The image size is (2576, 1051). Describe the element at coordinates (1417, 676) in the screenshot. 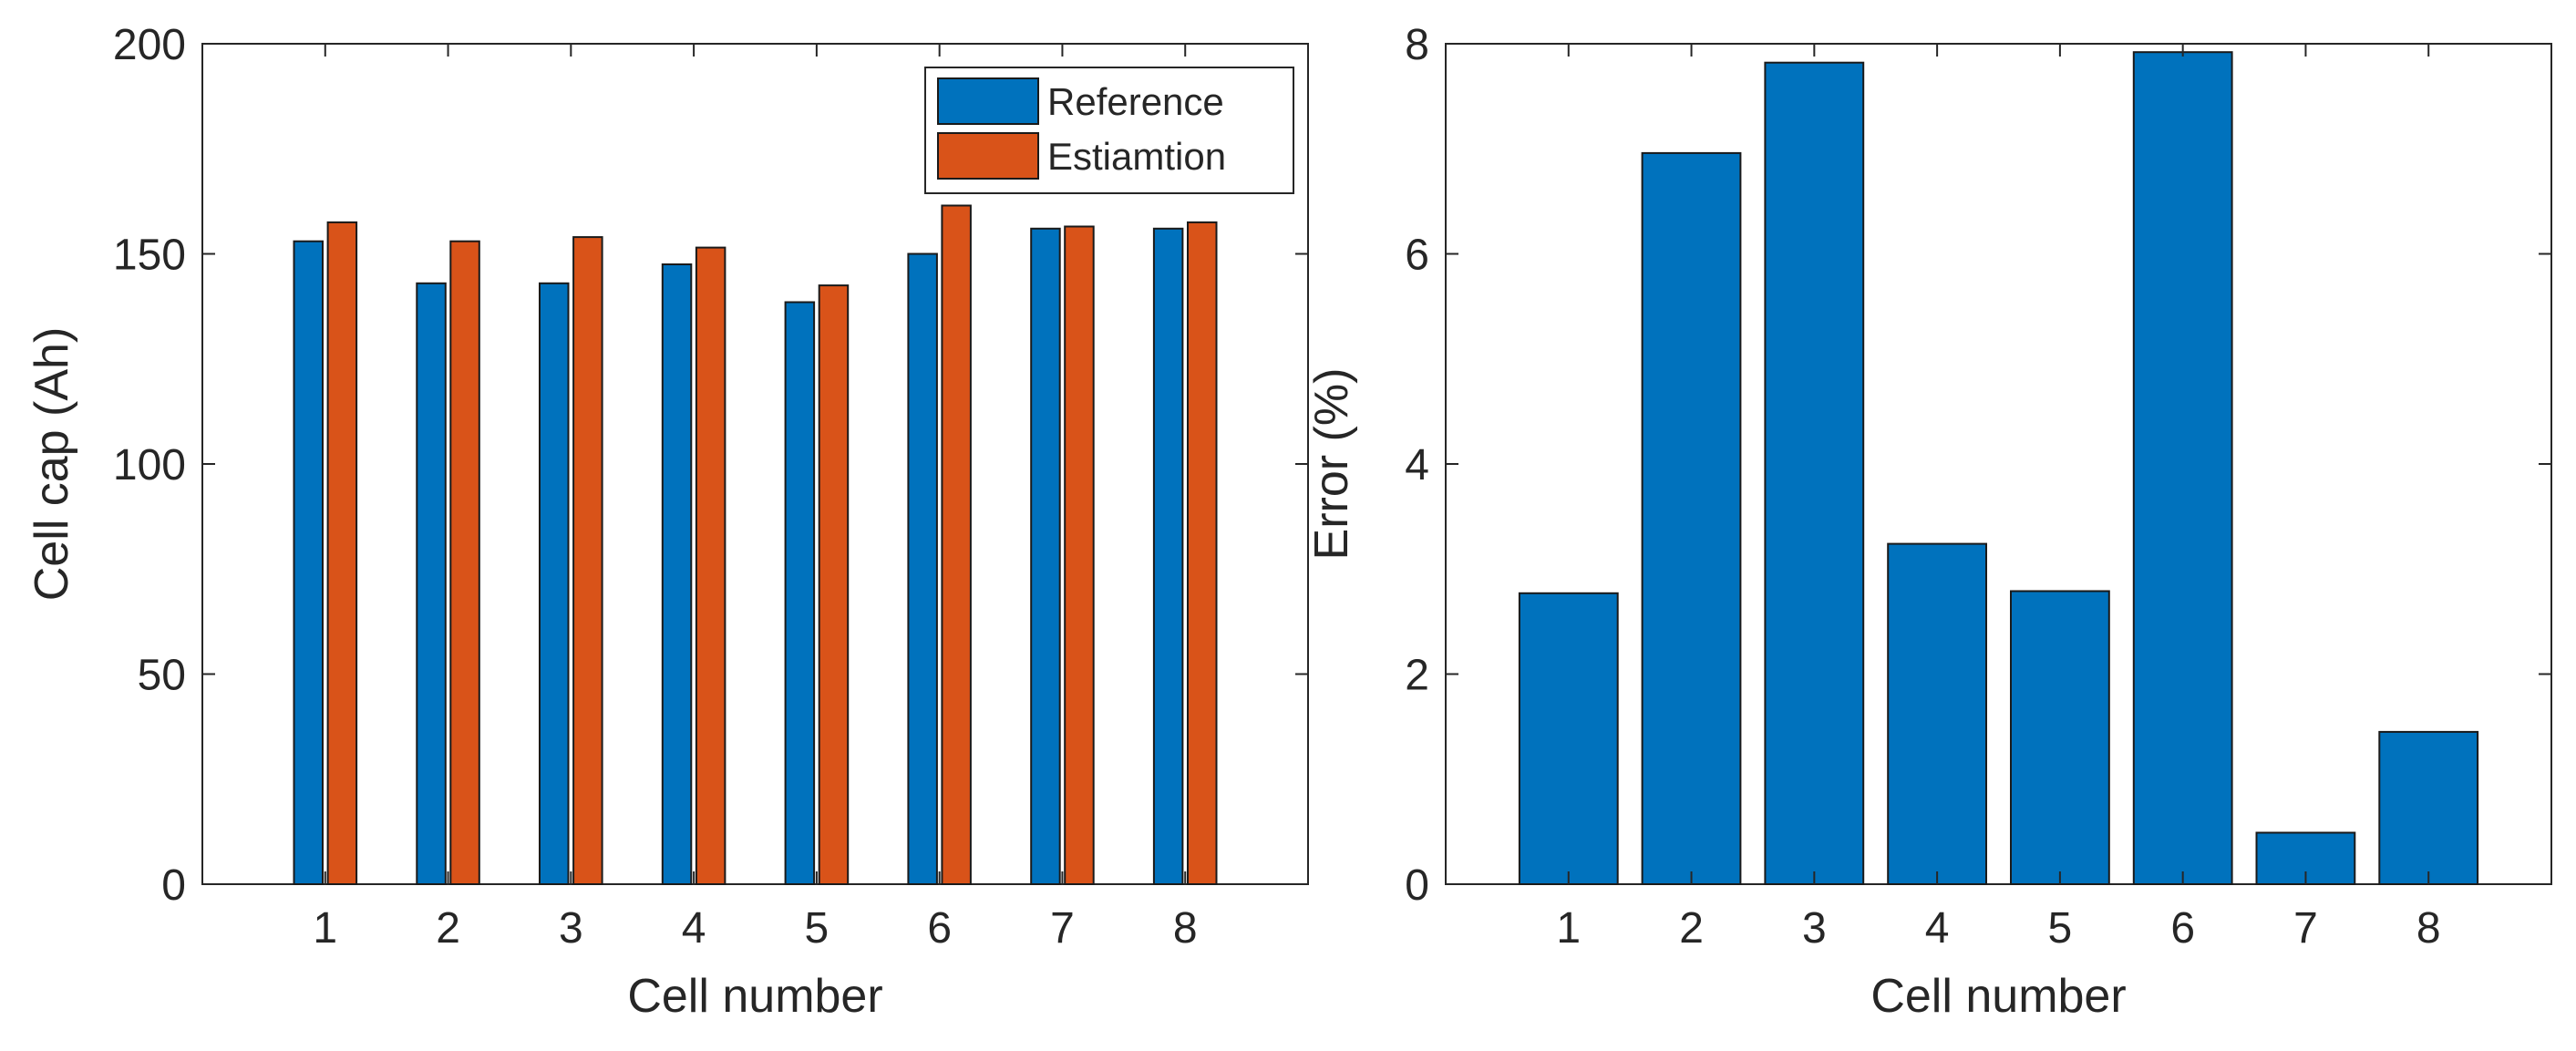

I see `y-tick-label: 2` at that location.